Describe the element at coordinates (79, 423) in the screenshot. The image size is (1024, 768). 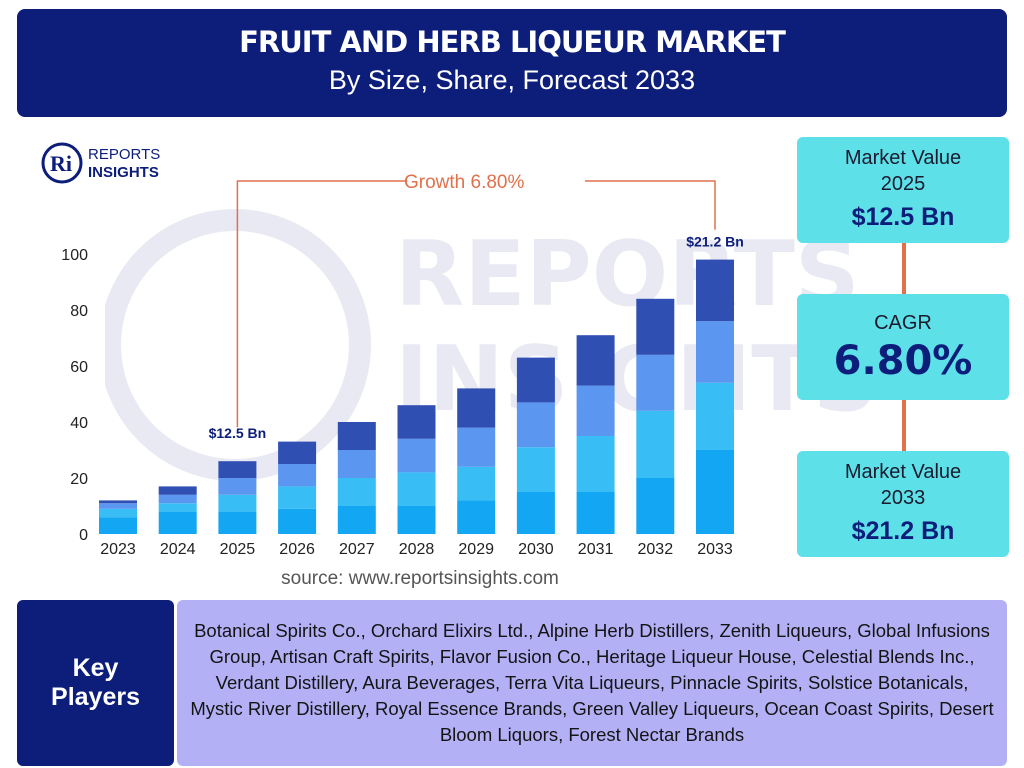
I see `y-tick-label: 40` at that location.